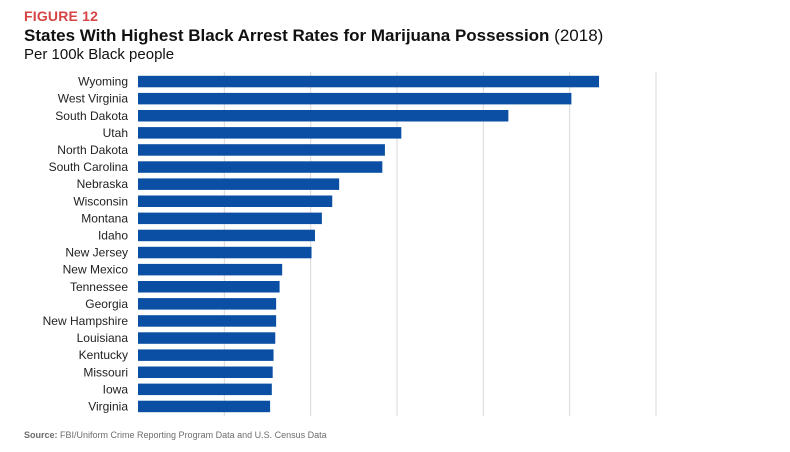 Image resolution: width=790 pixels, height=452 pixels. I want to click on category-label: Georgia, so click(106, 304).